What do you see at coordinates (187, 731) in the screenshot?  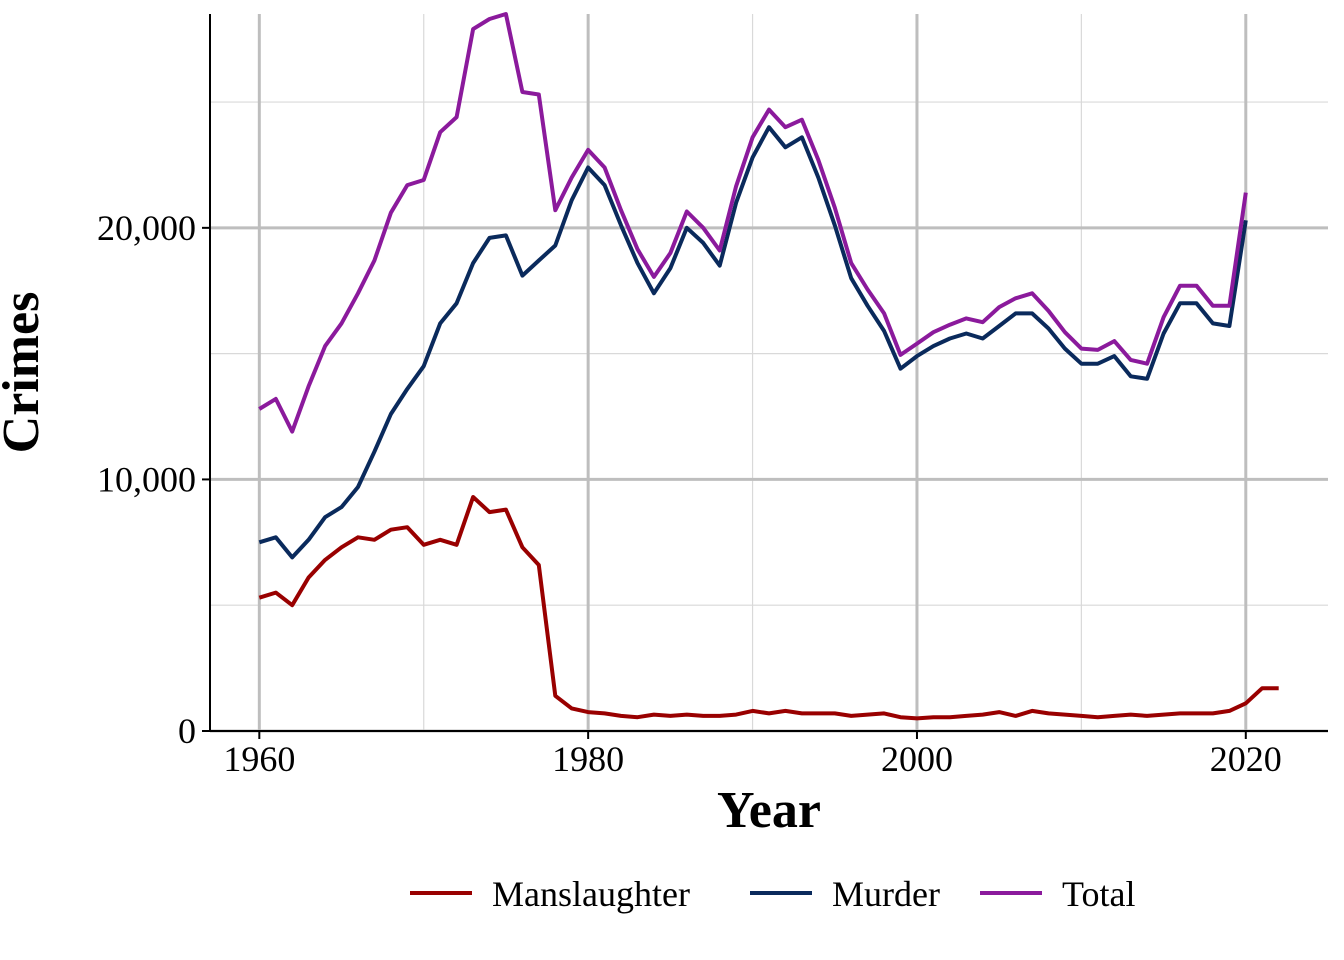 I see `y-tick-label: 0` at bounding box center [187, 731].